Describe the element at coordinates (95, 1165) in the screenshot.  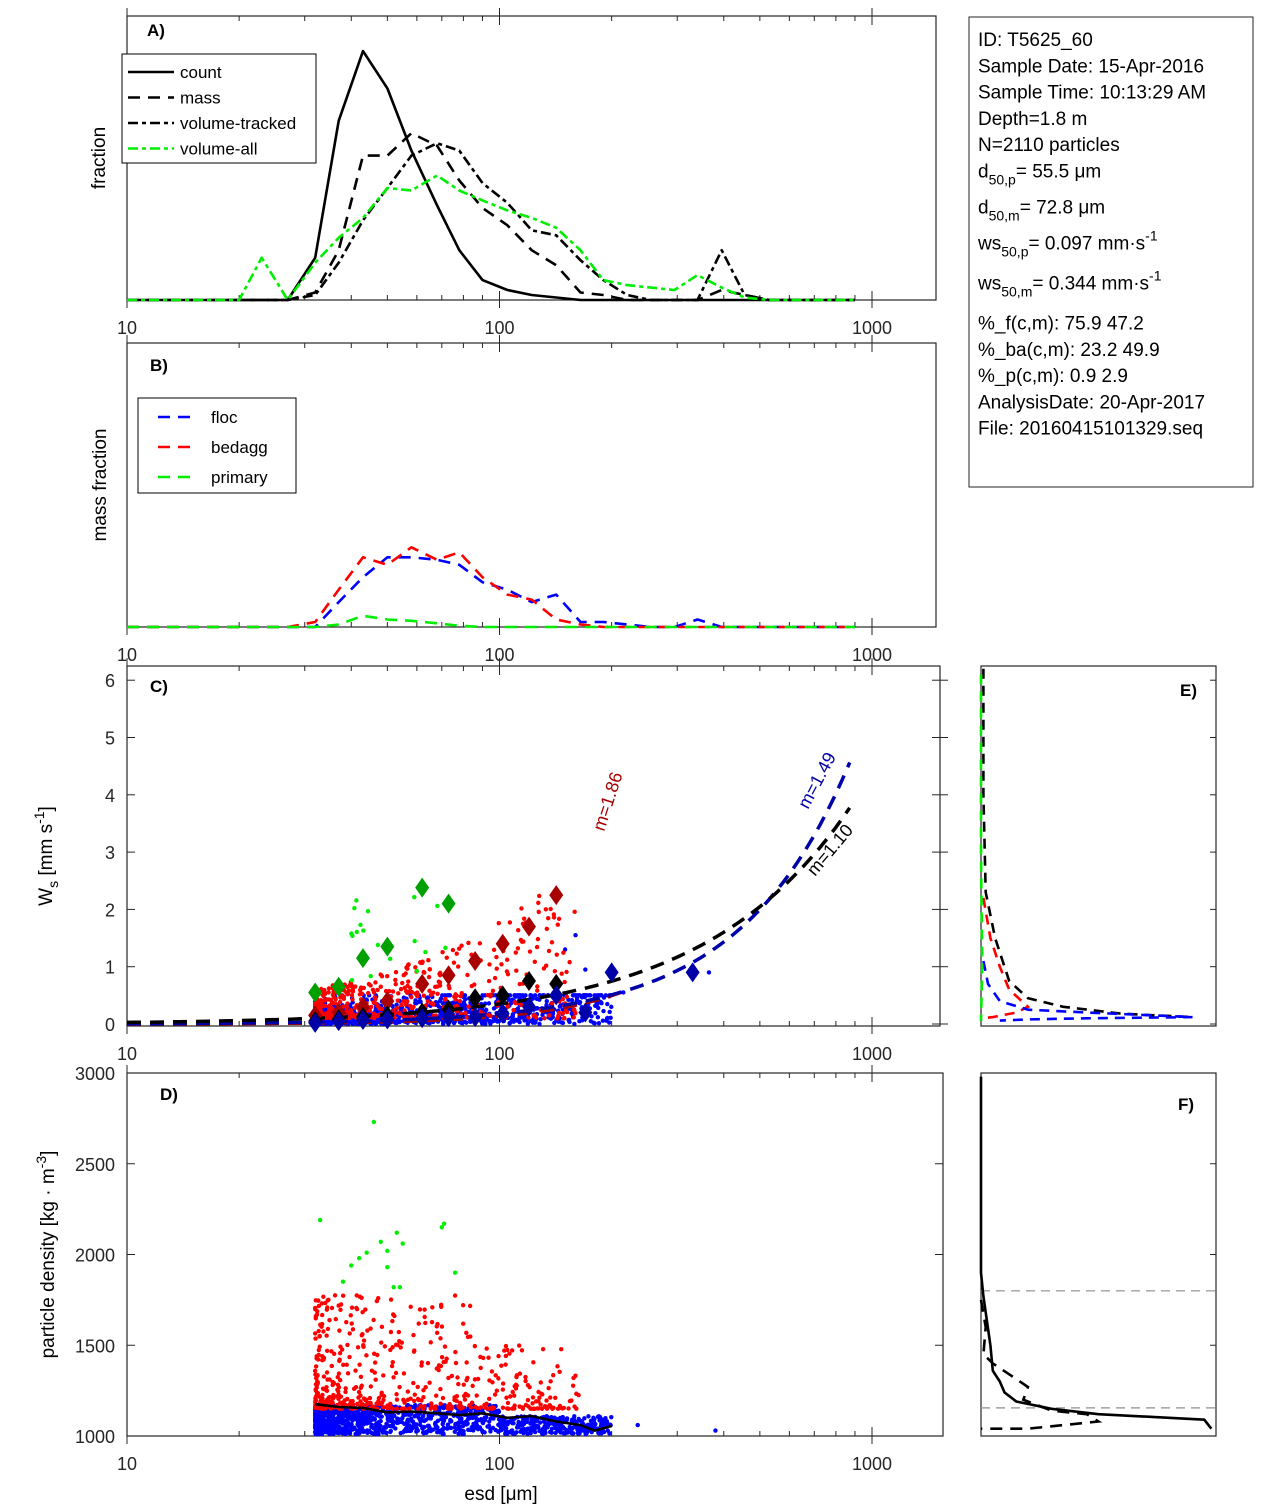
I see `y-tick-label: 2500` at that location.